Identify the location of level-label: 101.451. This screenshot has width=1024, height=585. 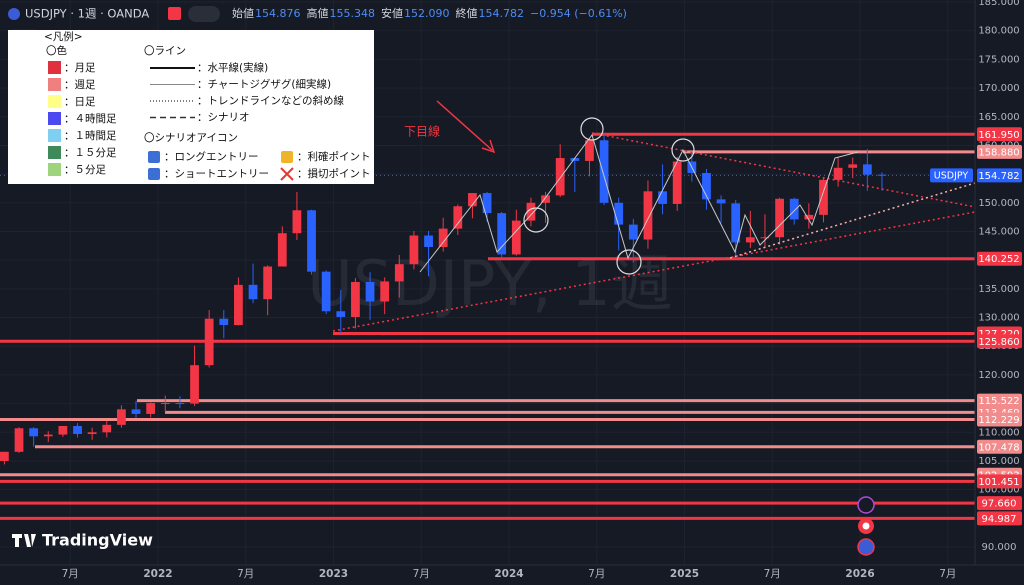
(998, 482).